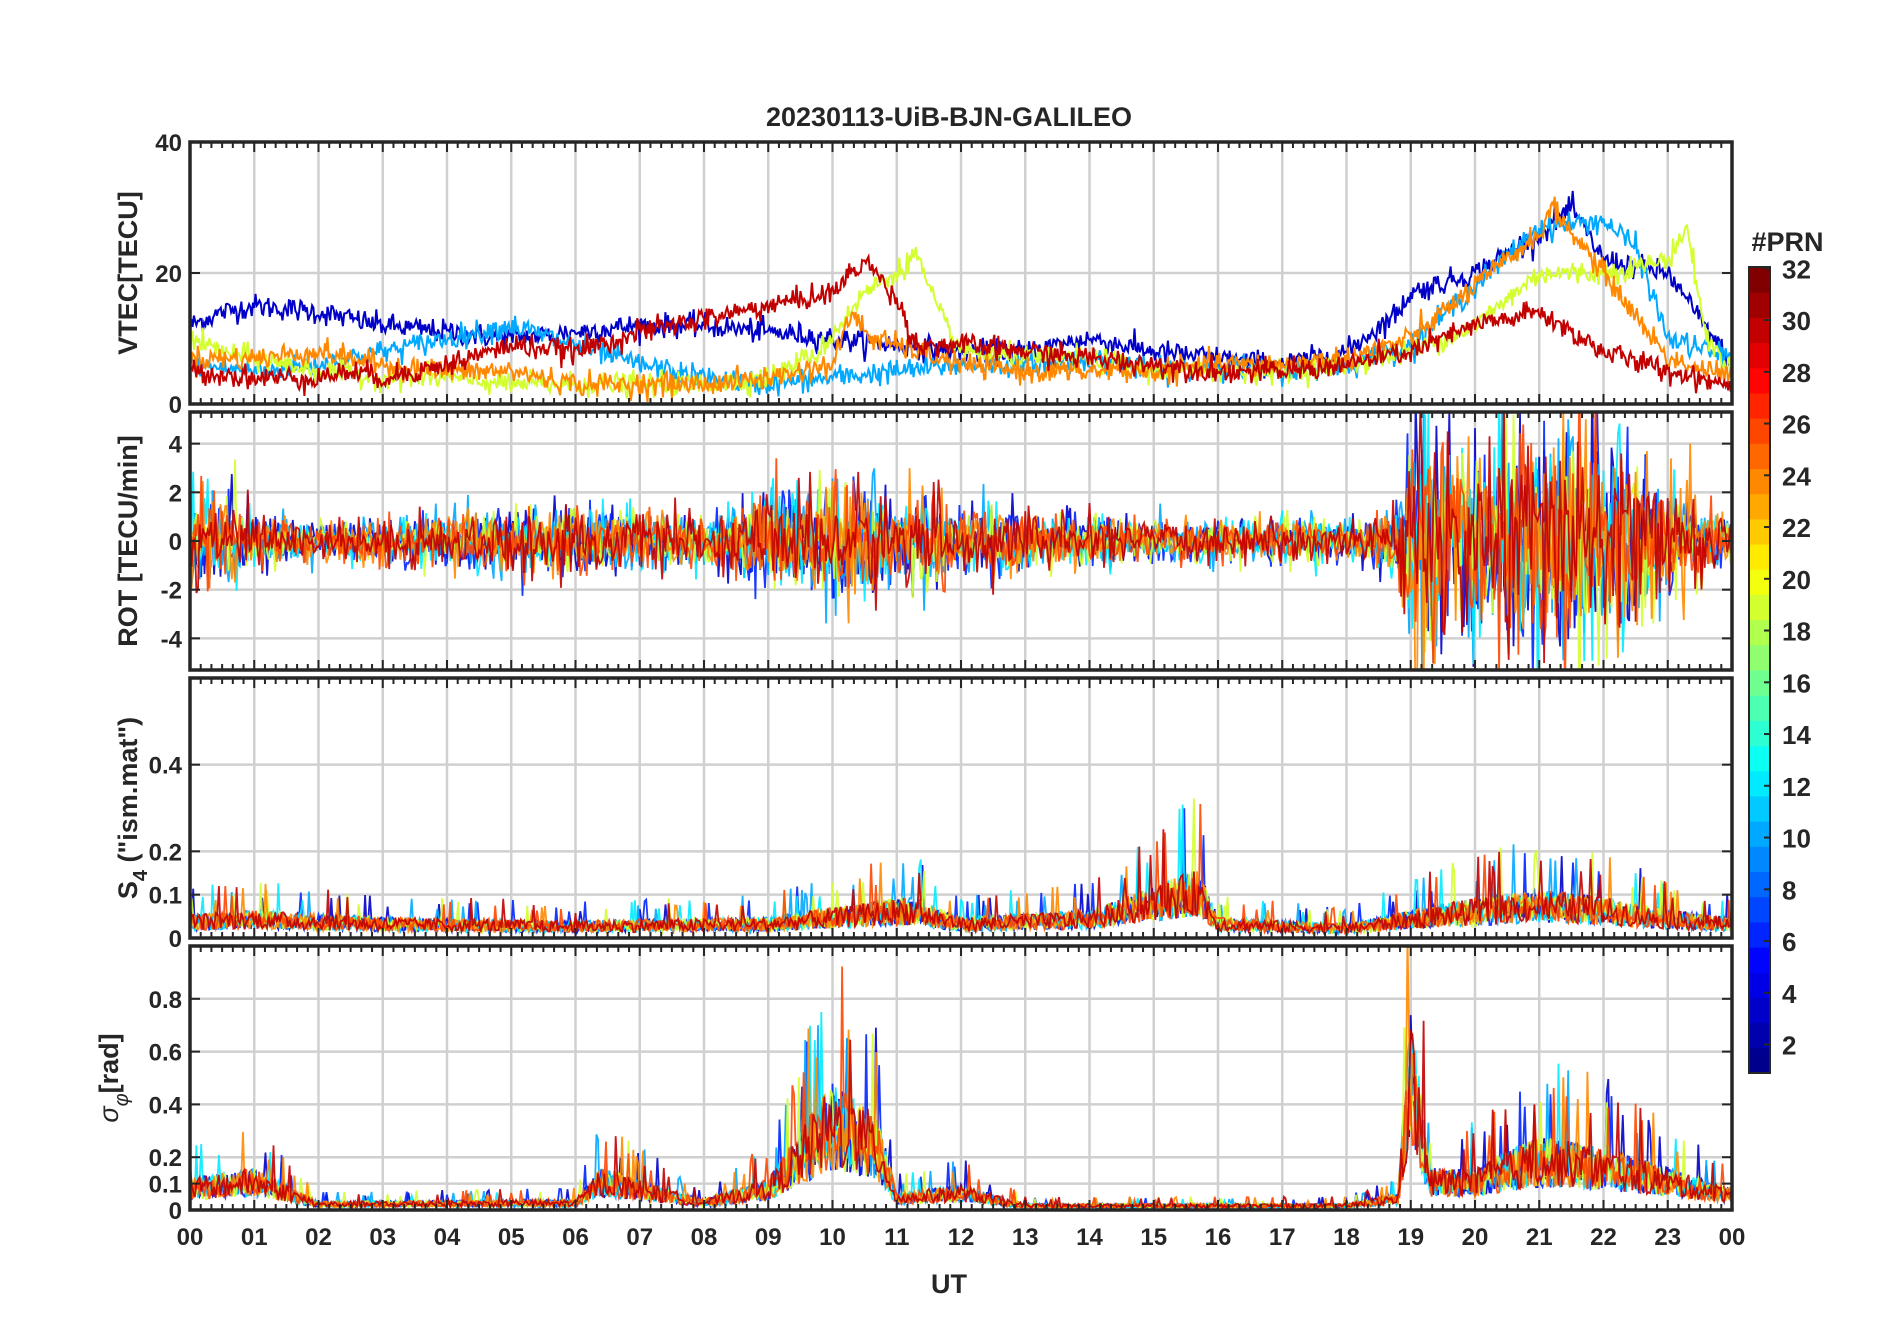 Image resolution: width=1902 pixels, height=1330 pixels. Describe the element at coordinates (128, 540) in the screenshot. I see `y-axis-label: ROT [TECU/min]` at that location.